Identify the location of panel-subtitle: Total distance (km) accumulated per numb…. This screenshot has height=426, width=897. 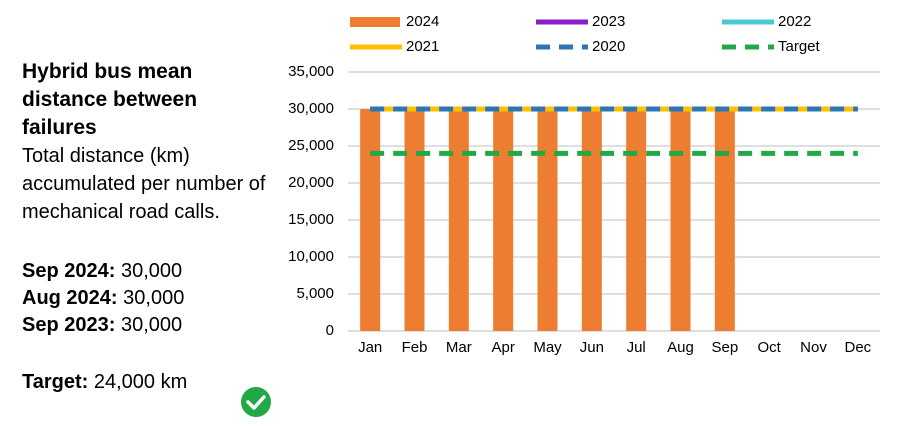
(144, 184).